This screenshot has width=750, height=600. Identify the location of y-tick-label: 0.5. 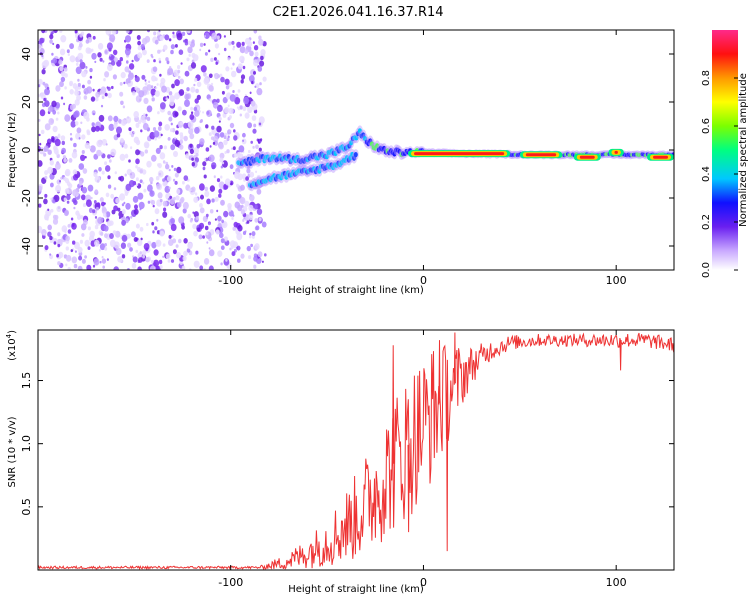
(26, 507).